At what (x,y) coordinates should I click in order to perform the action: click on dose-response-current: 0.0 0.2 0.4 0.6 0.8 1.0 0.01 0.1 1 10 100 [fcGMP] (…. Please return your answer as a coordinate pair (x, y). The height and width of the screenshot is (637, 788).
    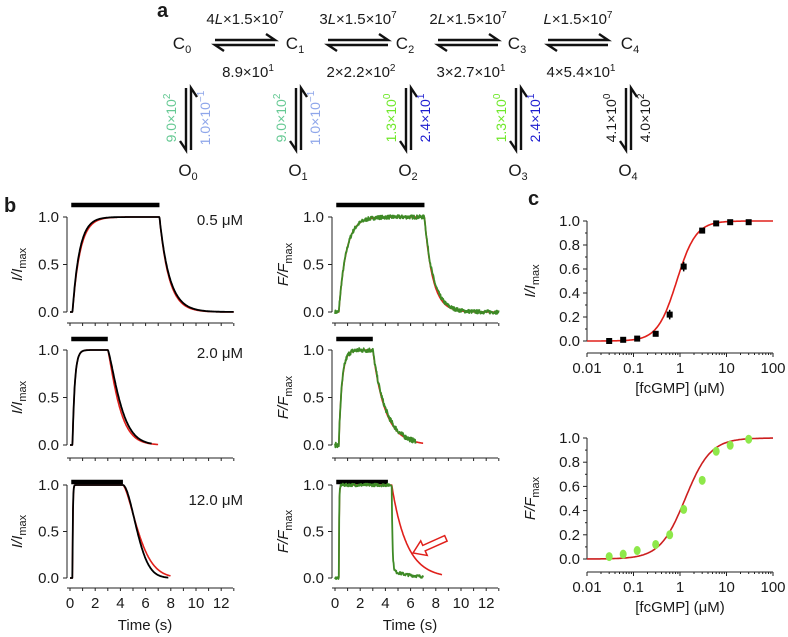
    Looking at the image, I should click on (672, 305).